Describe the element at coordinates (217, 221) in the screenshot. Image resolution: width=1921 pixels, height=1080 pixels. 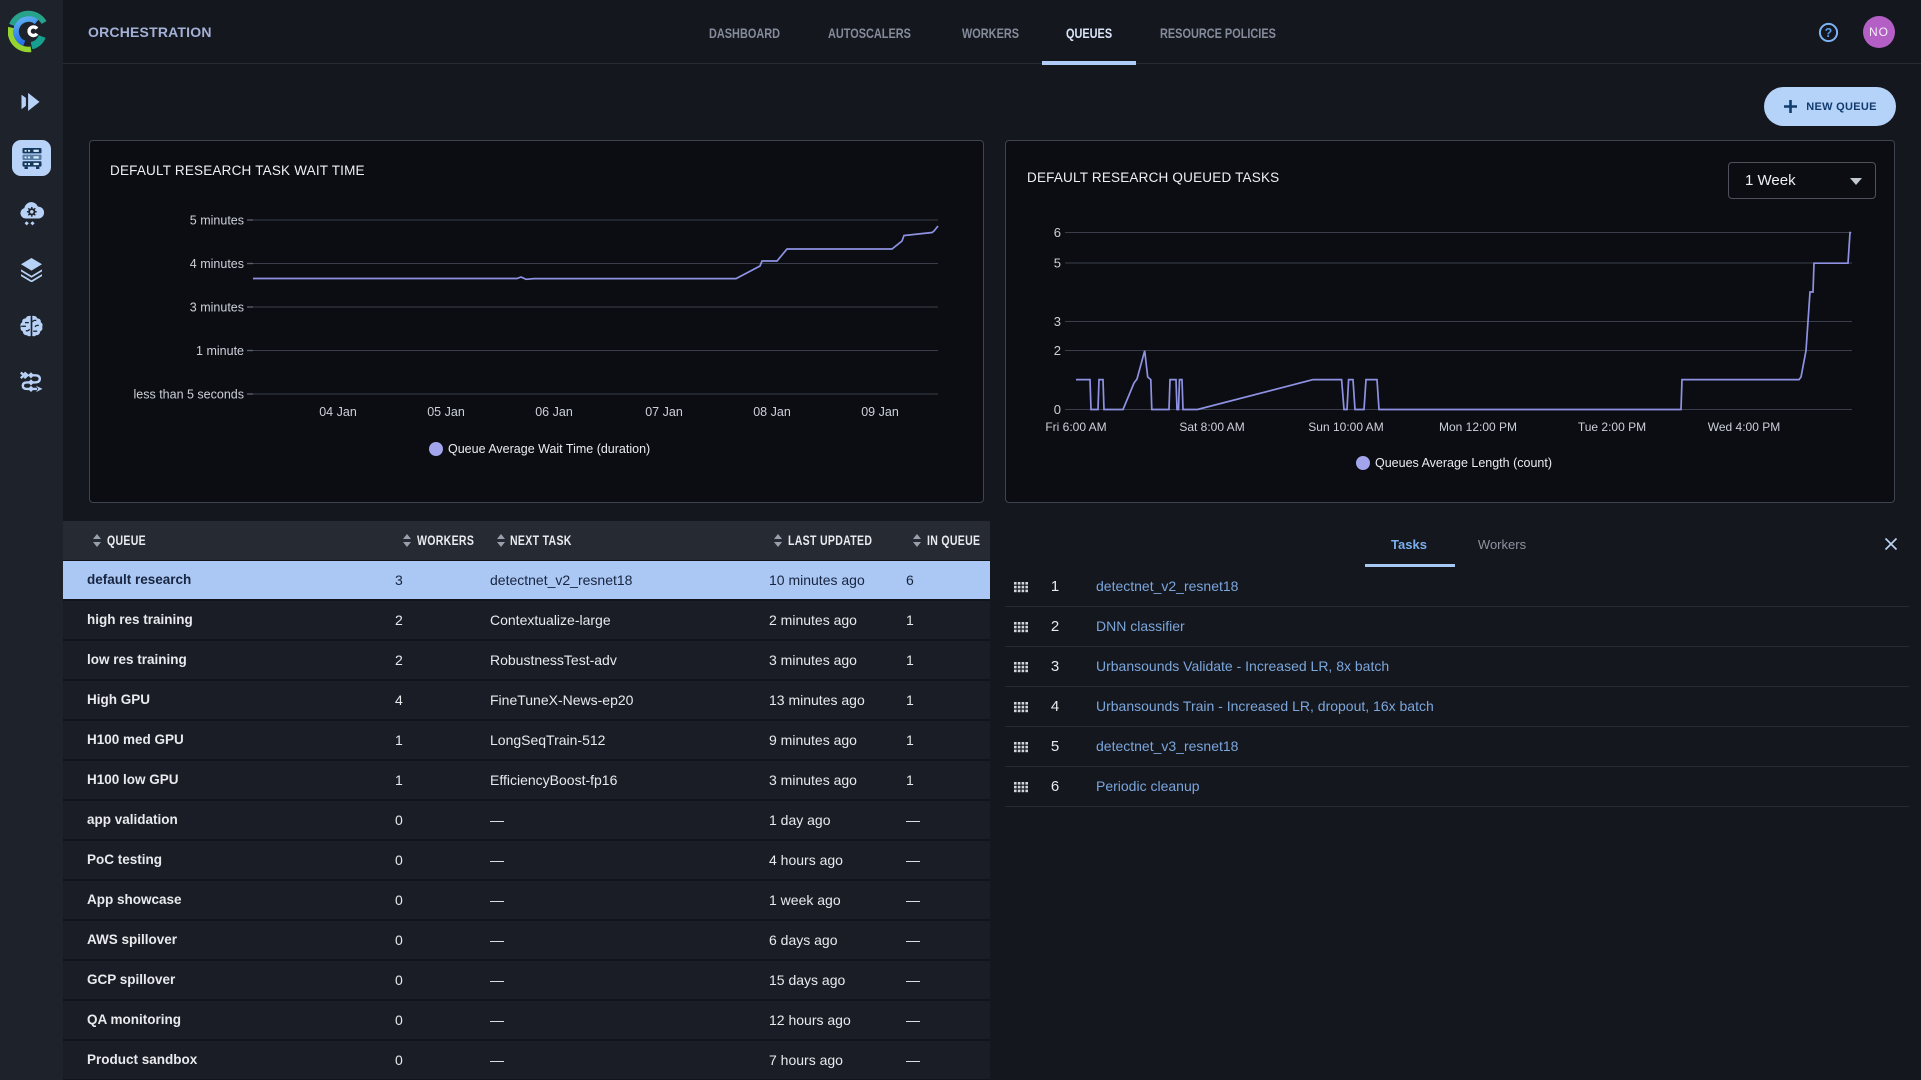
I see `svg-text: 5 minutes` at that location.